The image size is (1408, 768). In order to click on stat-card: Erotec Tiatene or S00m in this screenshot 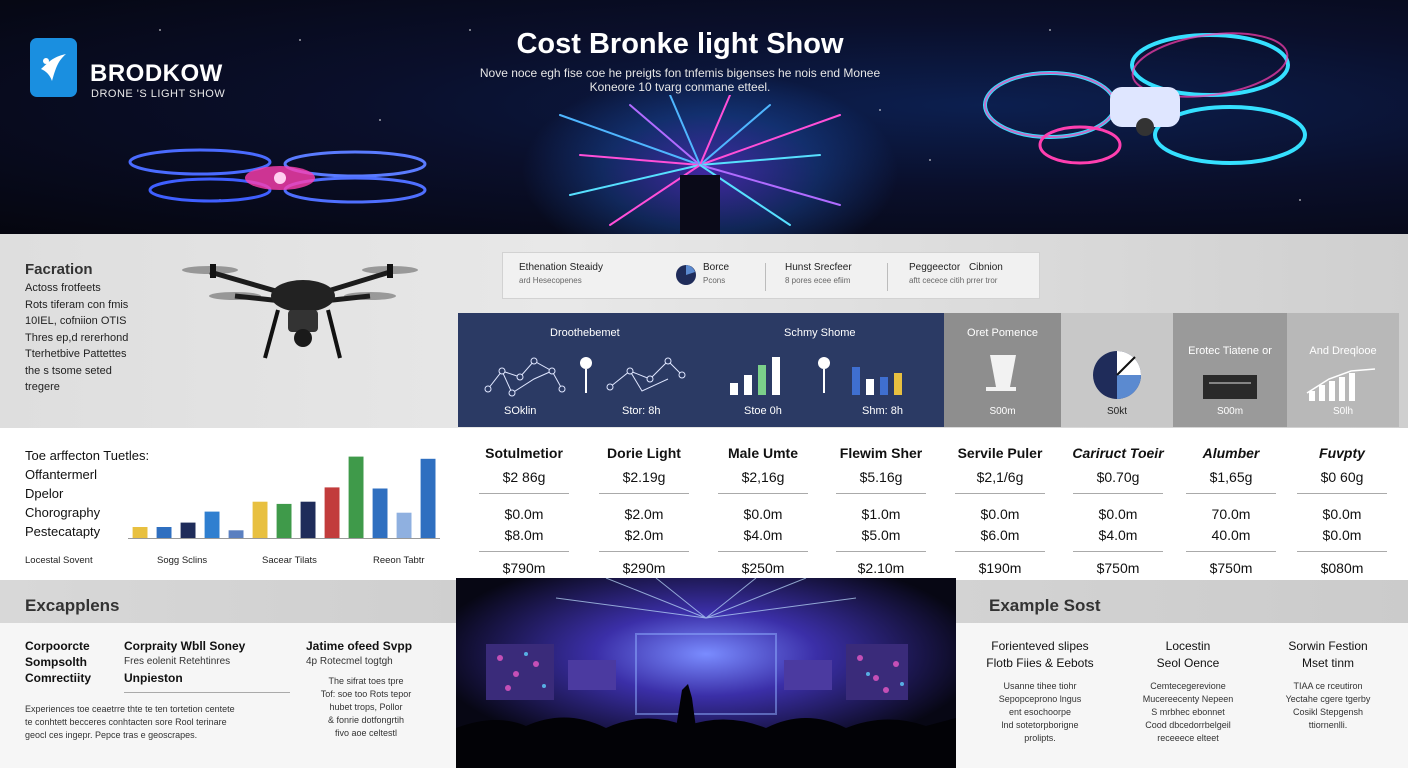, I will do `click(1230, 370)`.